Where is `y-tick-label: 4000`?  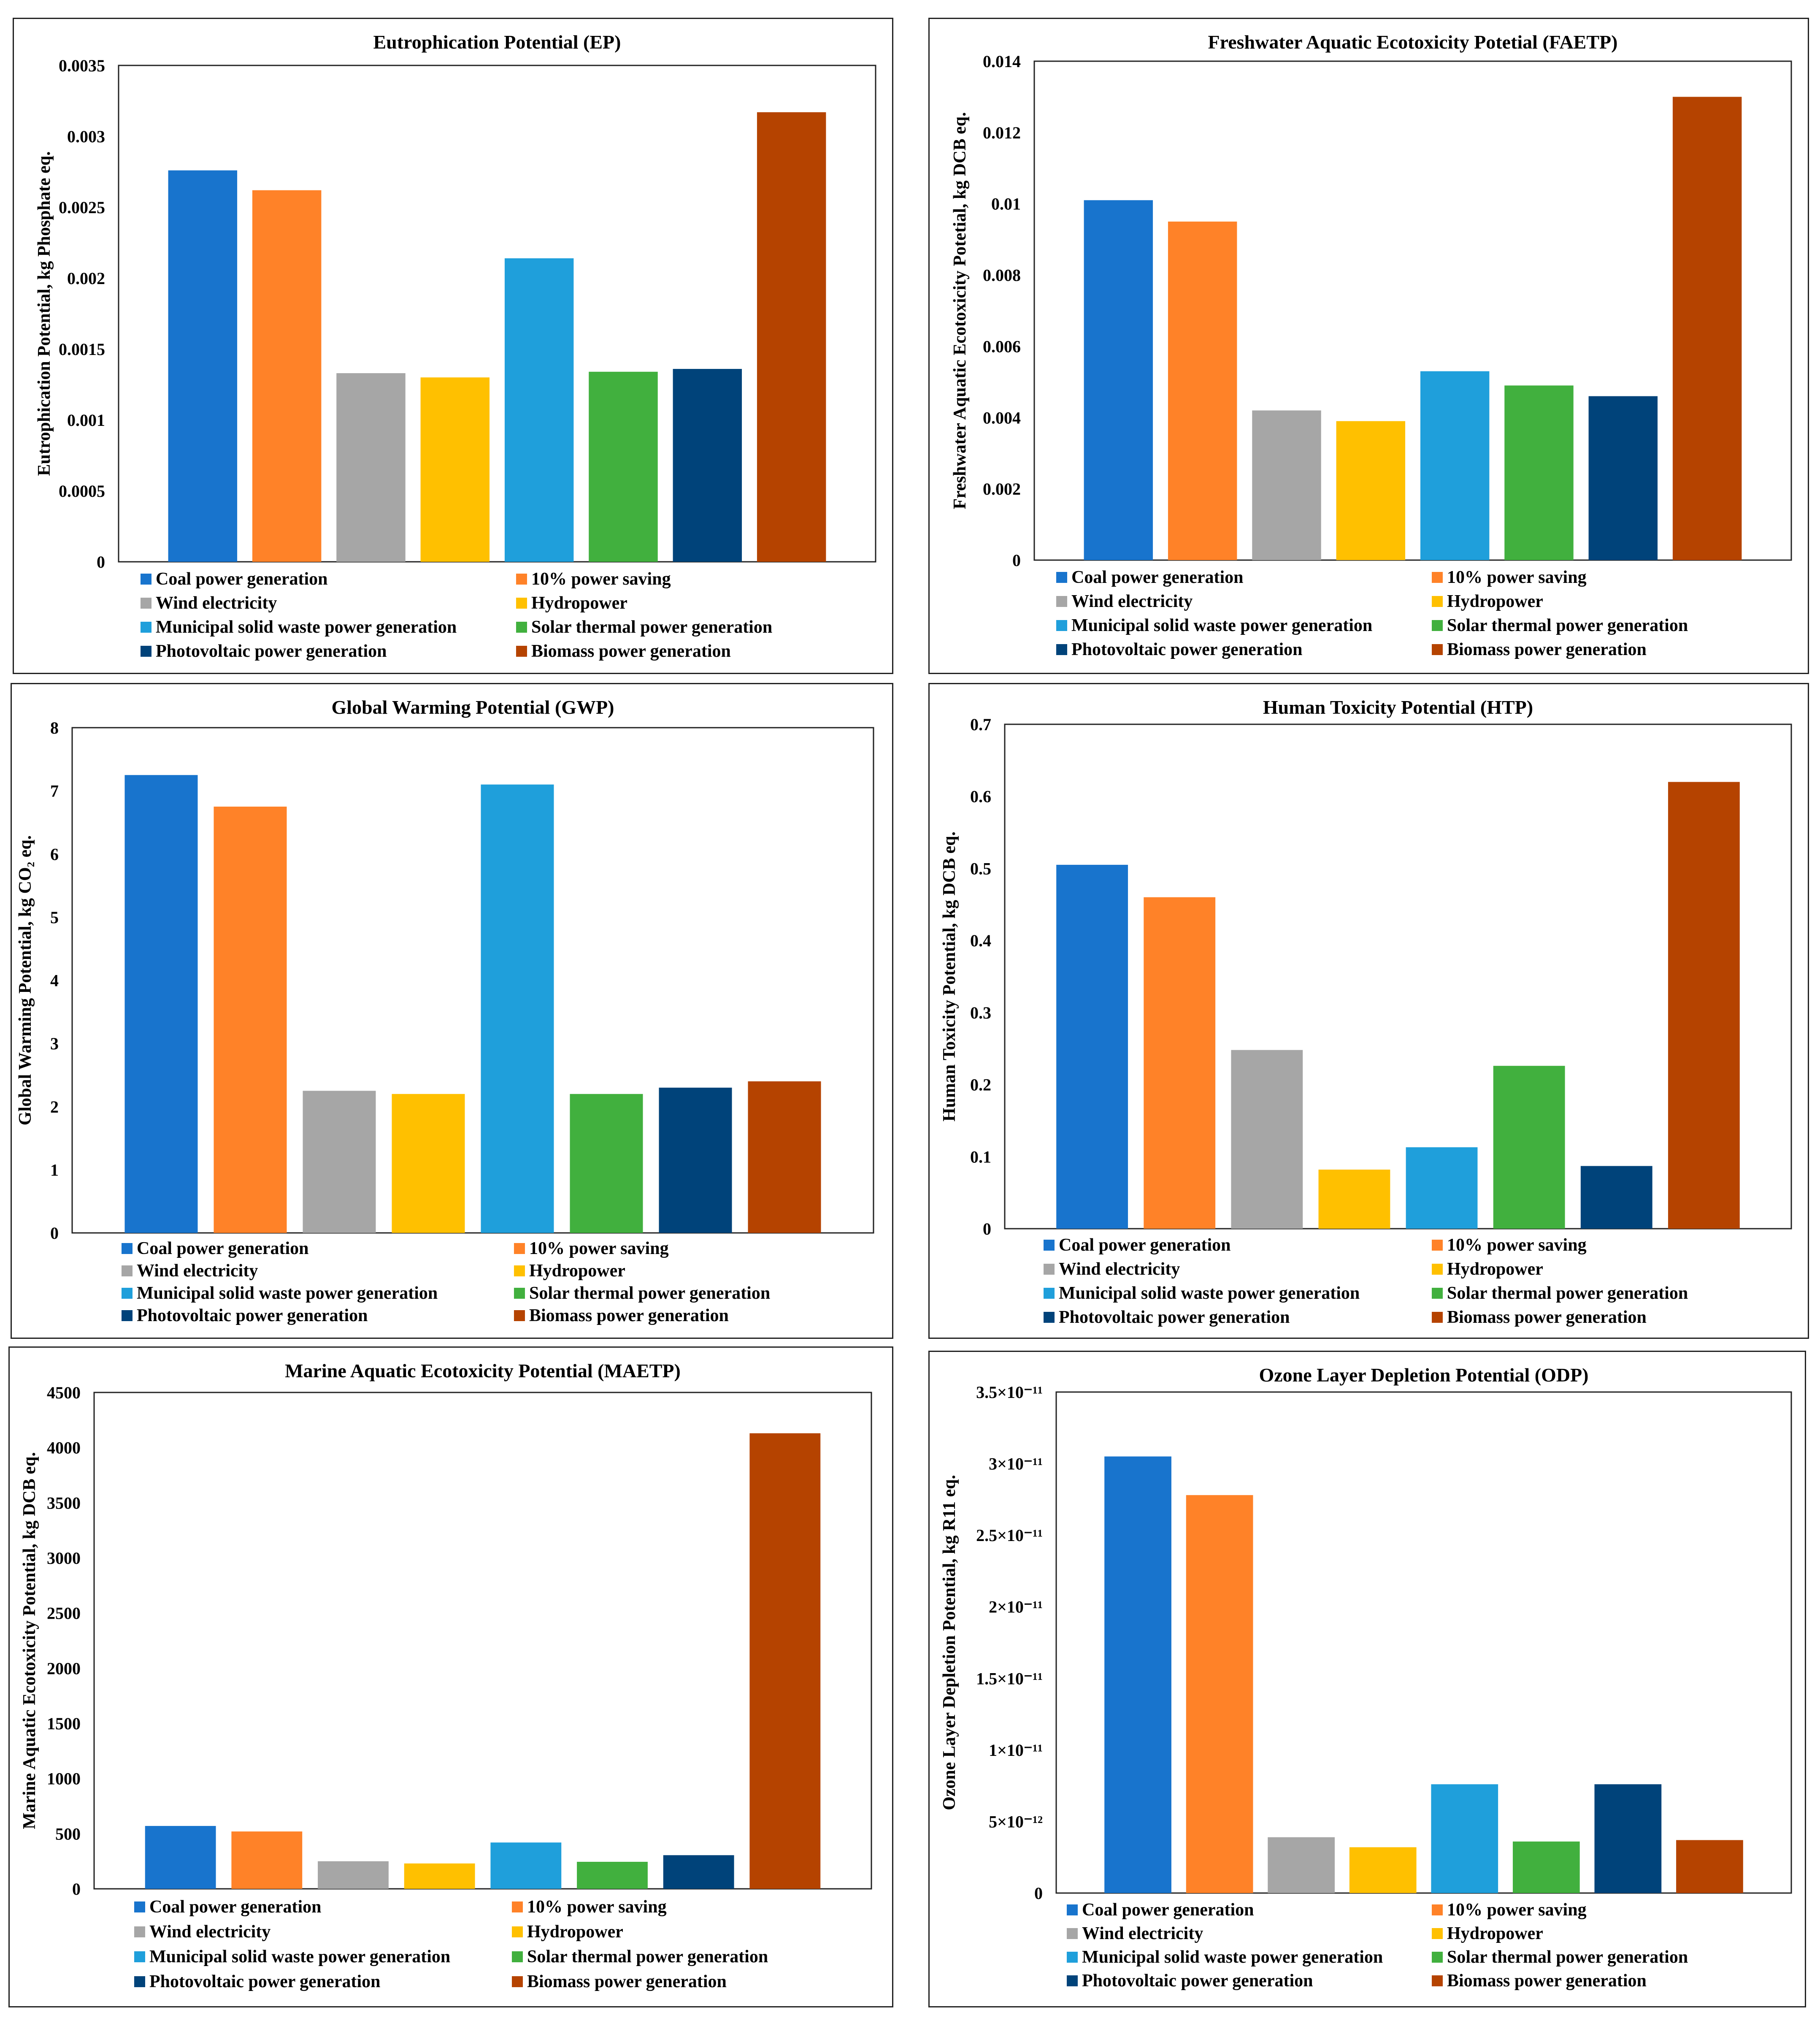 y-tick-label: 4000 is located at coordinates (64, 1447).